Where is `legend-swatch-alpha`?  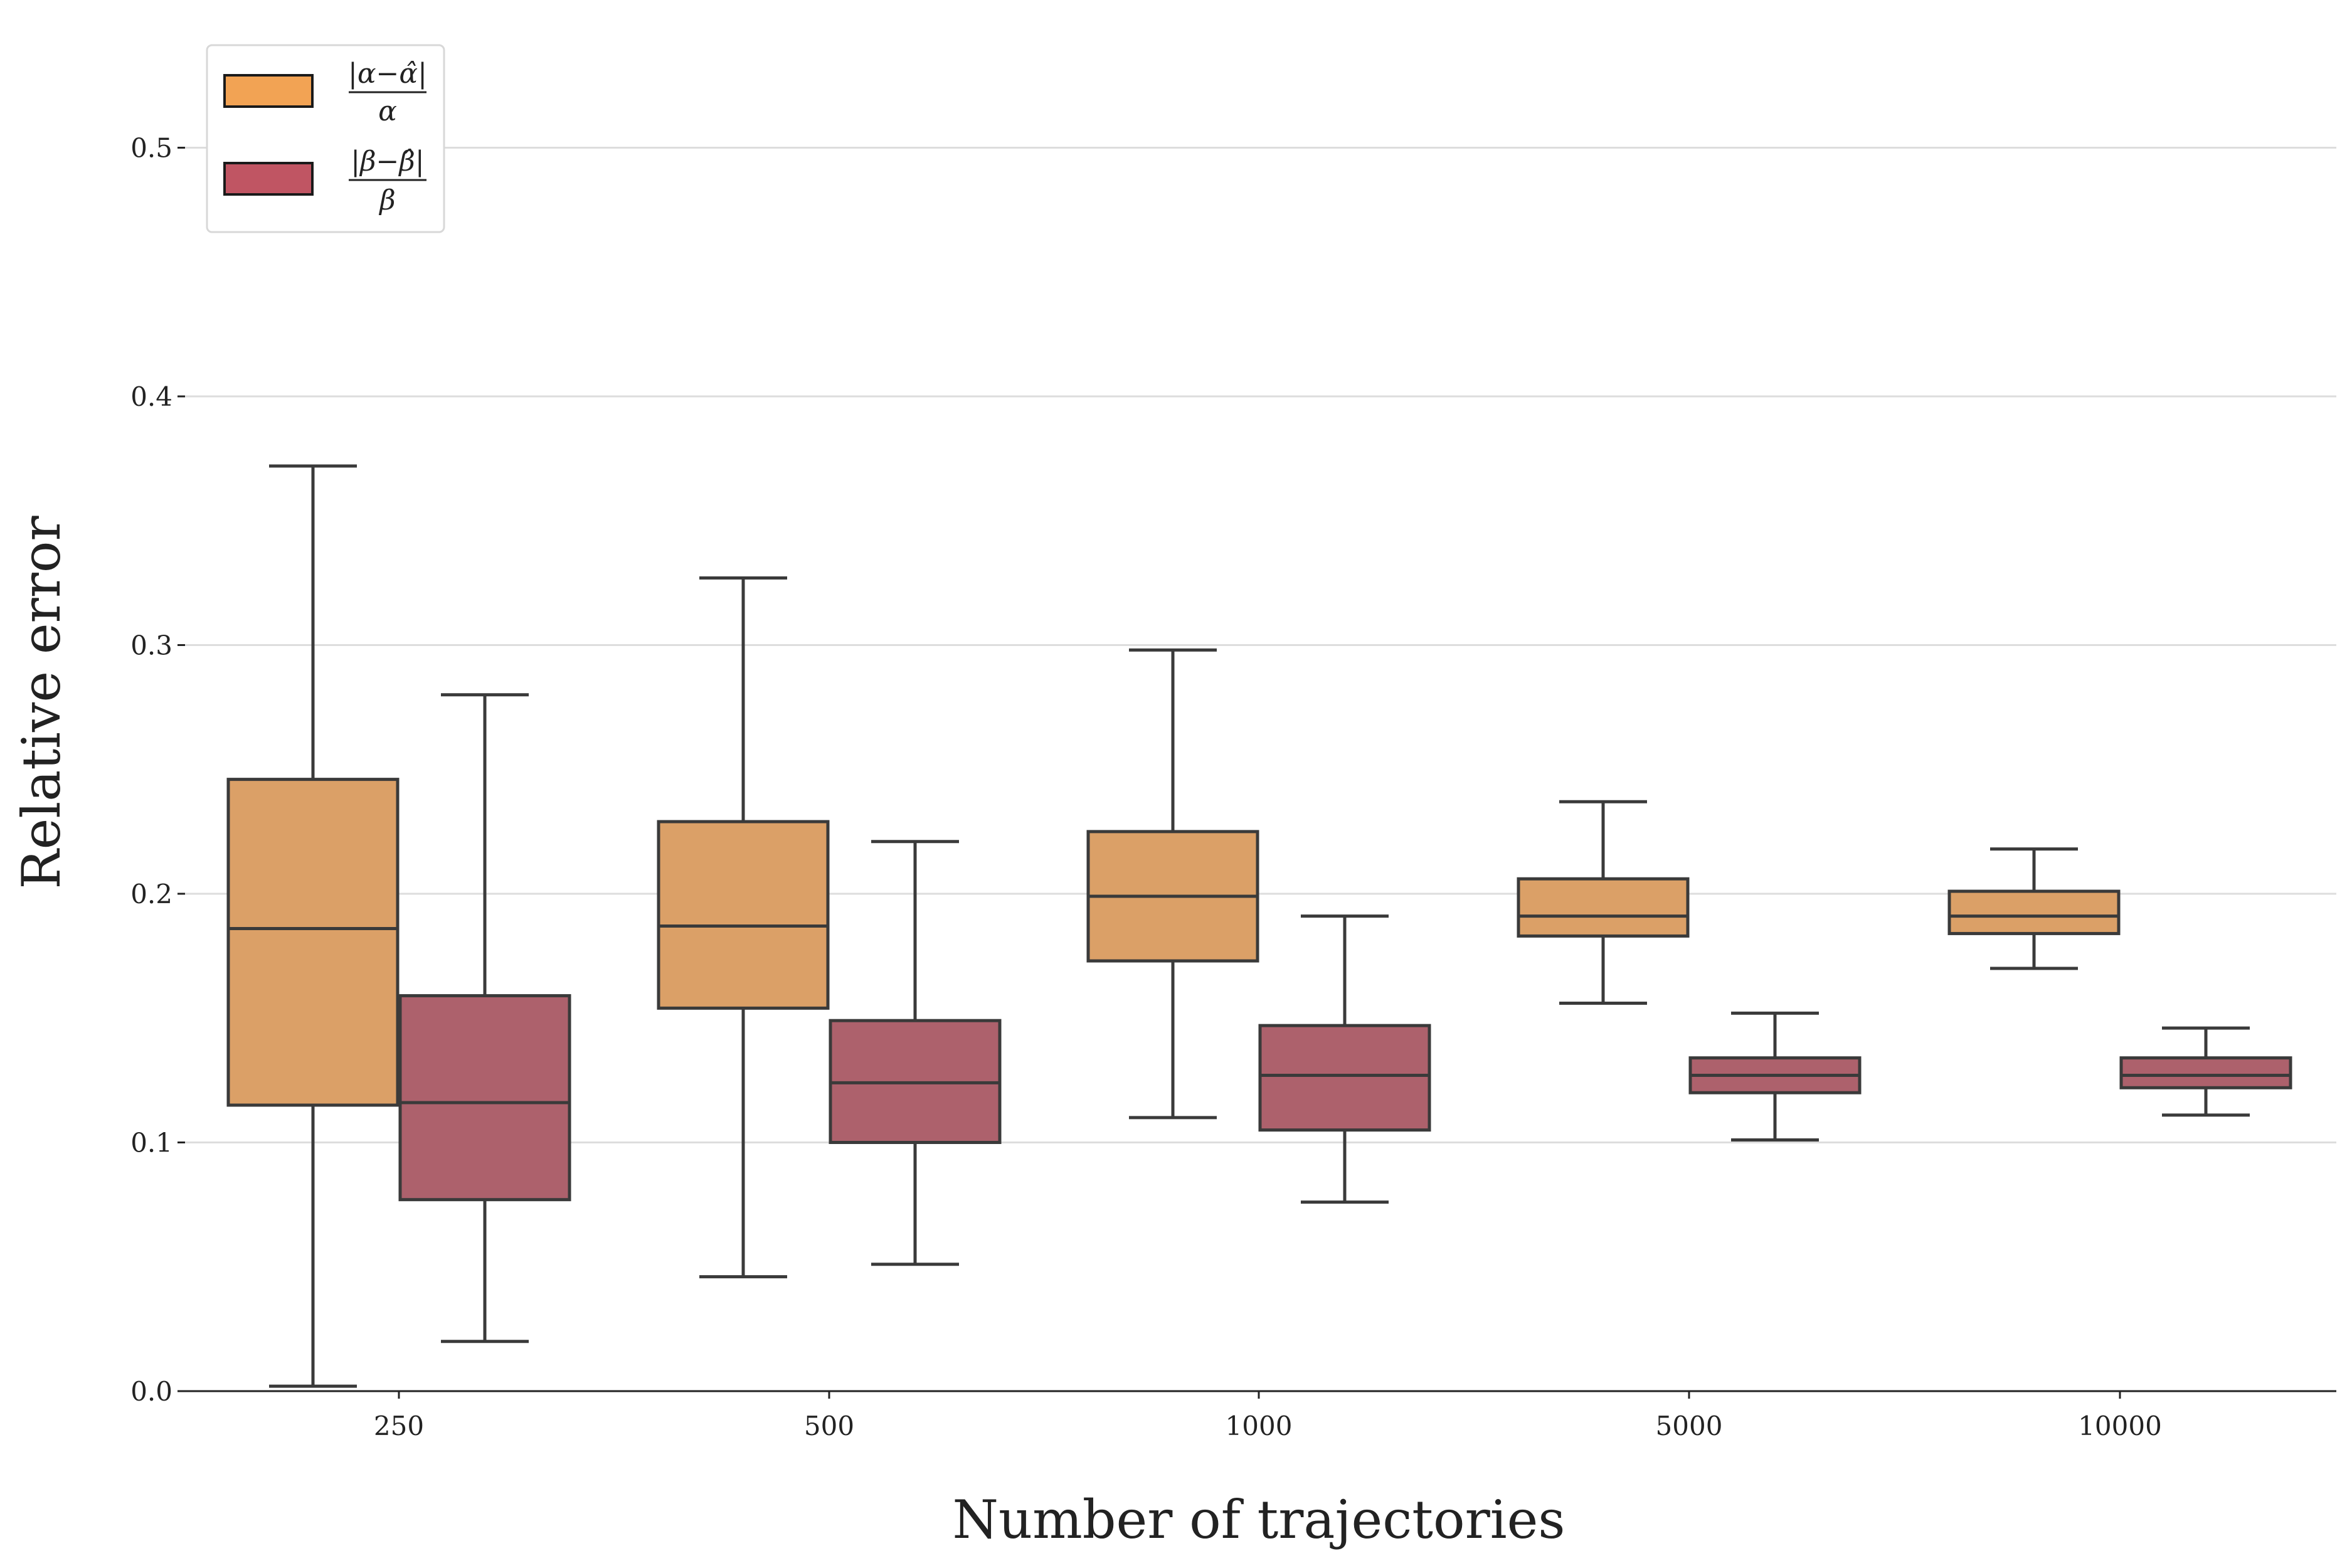 legend-swatch-alpha is located at coordinates (268, 91).